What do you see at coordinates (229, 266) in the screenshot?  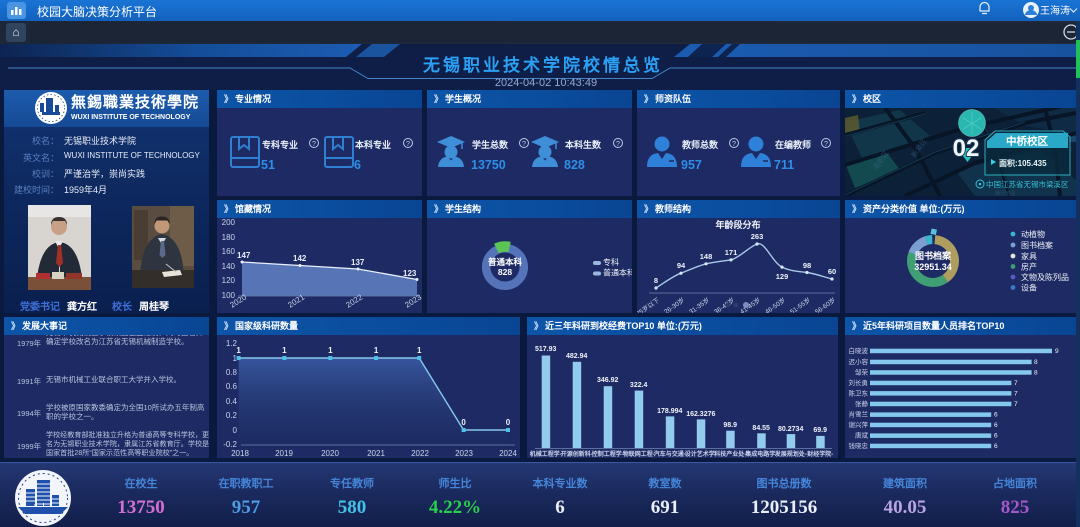 I see `svg-text: 140` at bounding box center [229, 266].